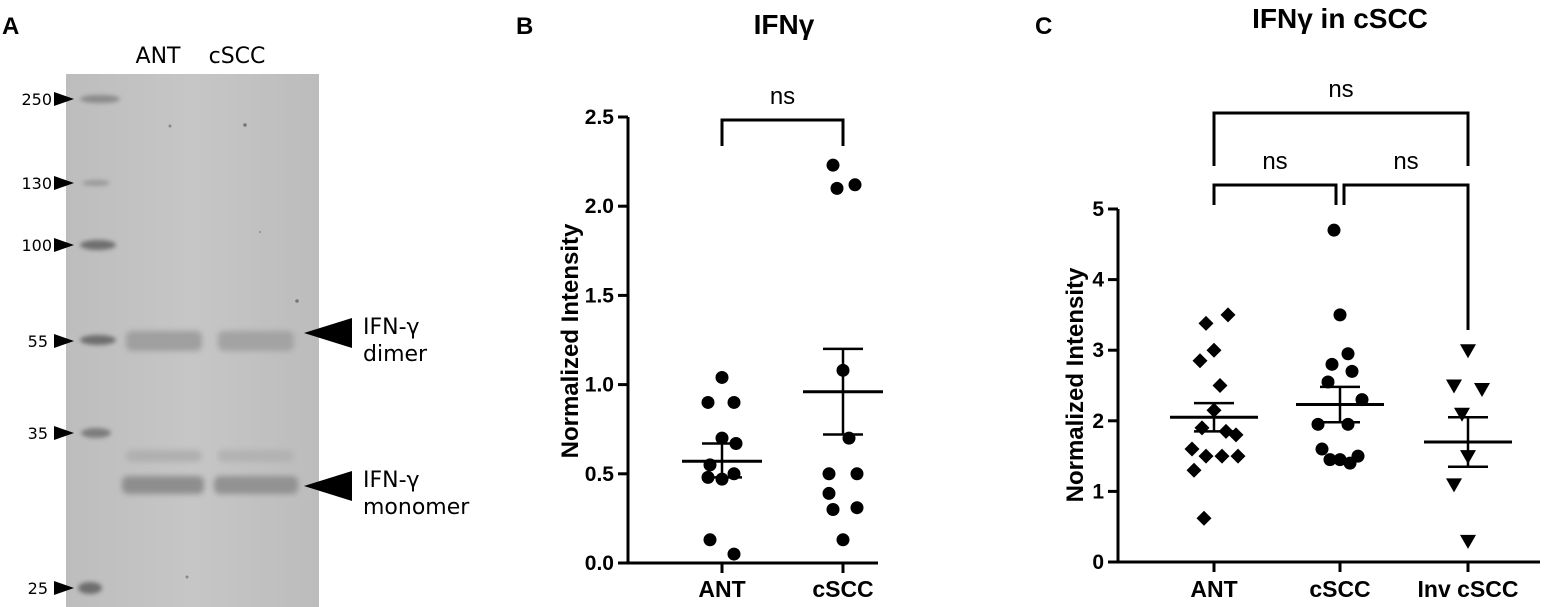 The height and width of the screenshot is (607, 1554). I want to click on panel-letter-a: A, so click(10, 26).